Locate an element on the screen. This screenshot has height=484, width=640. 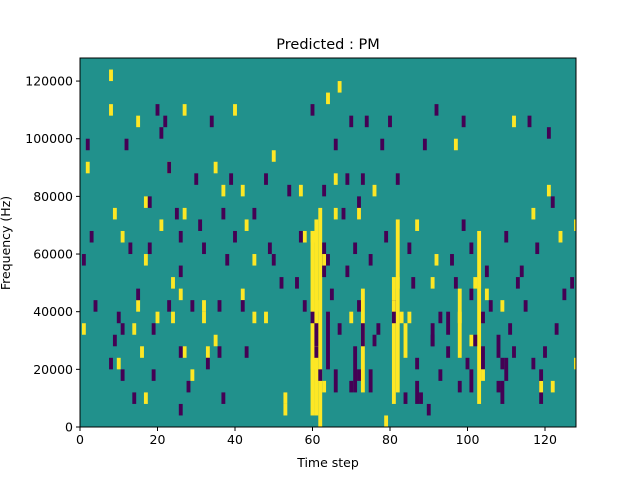
y-tick-label: 100000 is located at coordinates (49, 138).